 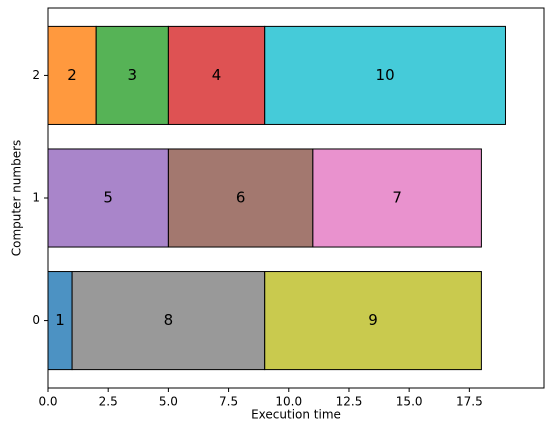 I want to click on segment-label: 7, so click(x=397, y=198).